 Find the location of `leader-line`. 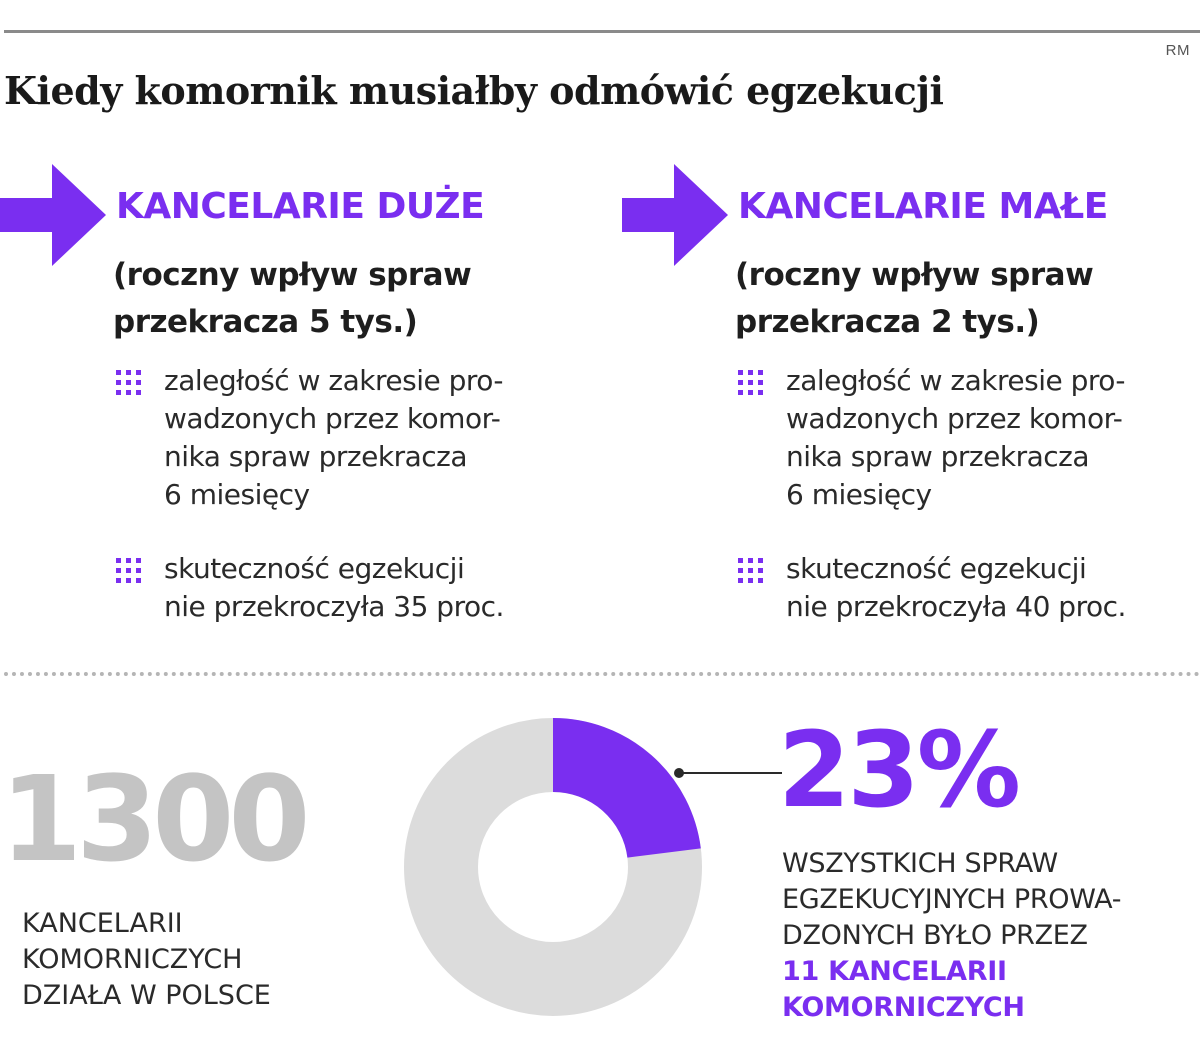

leader-line is located at coordinates (730, 773).